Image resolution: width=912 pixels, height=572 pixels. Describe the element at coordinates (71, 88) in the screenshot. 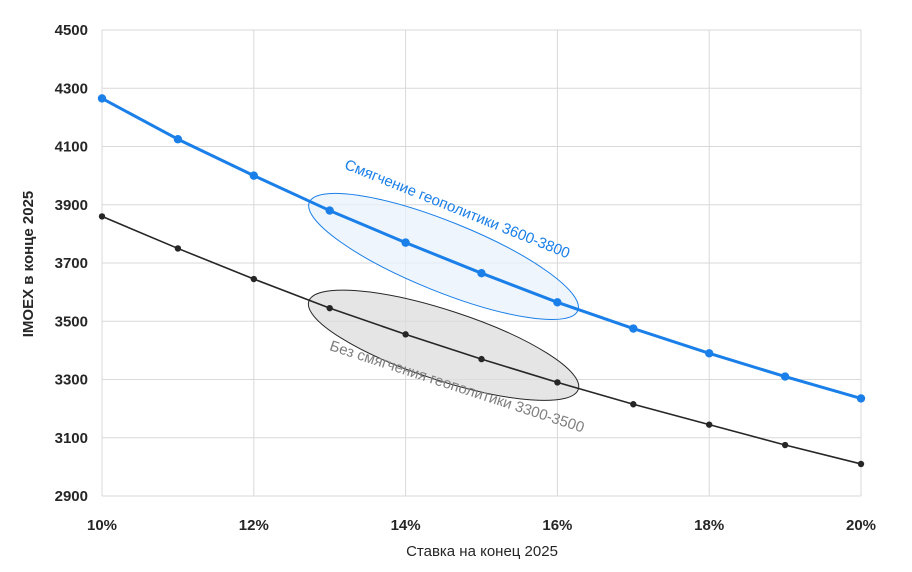

I see `y-tick-label: 4300` at that location.